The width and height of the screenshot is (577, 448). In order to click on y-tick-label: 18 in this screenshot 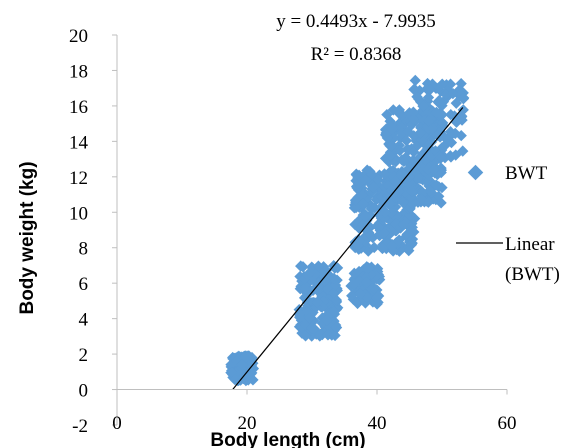, I will do `click(78, 71)`.